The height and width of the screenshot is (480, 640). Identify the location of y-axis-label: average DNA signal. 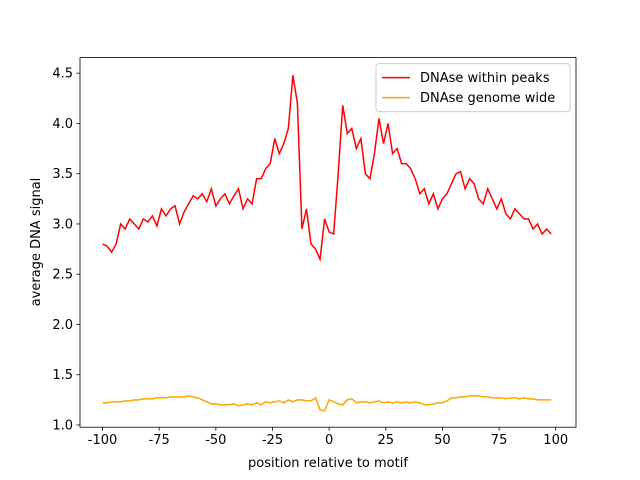
(36, 242).